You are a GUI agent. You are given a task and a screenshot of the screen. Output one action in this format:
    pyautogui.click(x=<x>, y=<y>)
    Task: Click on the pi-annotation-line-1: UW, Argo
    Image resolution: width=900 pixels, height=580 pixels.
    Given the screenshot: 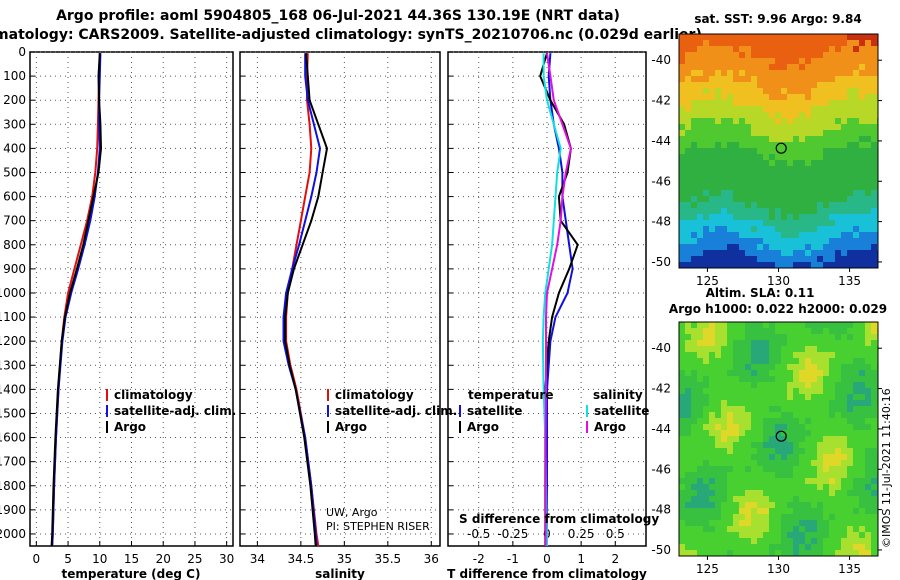 What is the action you would take?
    pyautogui.click(x=352, y=512)
    